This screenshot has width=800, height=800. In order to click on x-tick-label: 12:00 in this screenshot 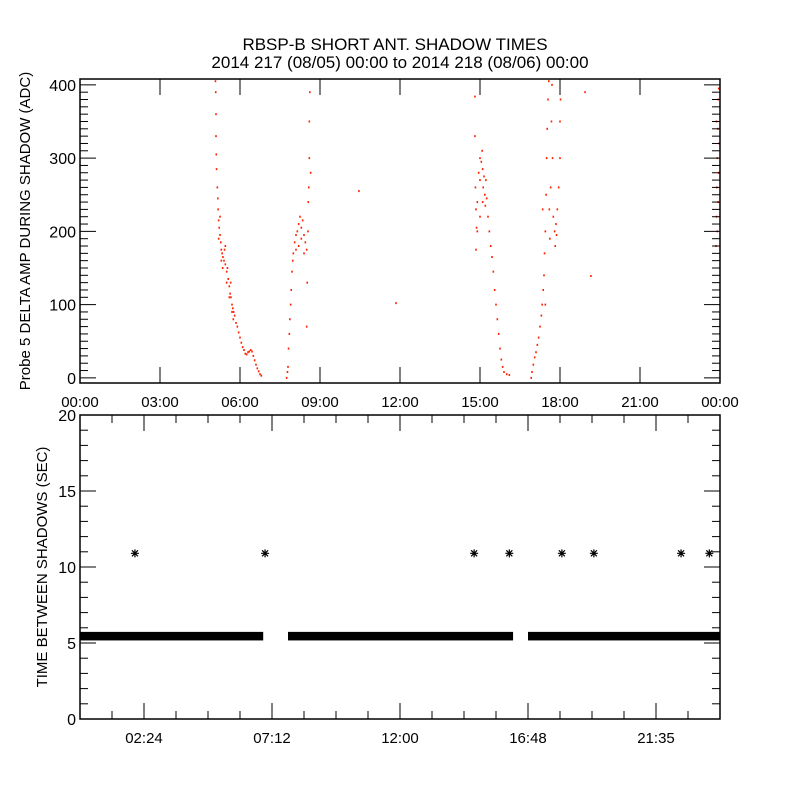, I will do `click(400, 738)`.